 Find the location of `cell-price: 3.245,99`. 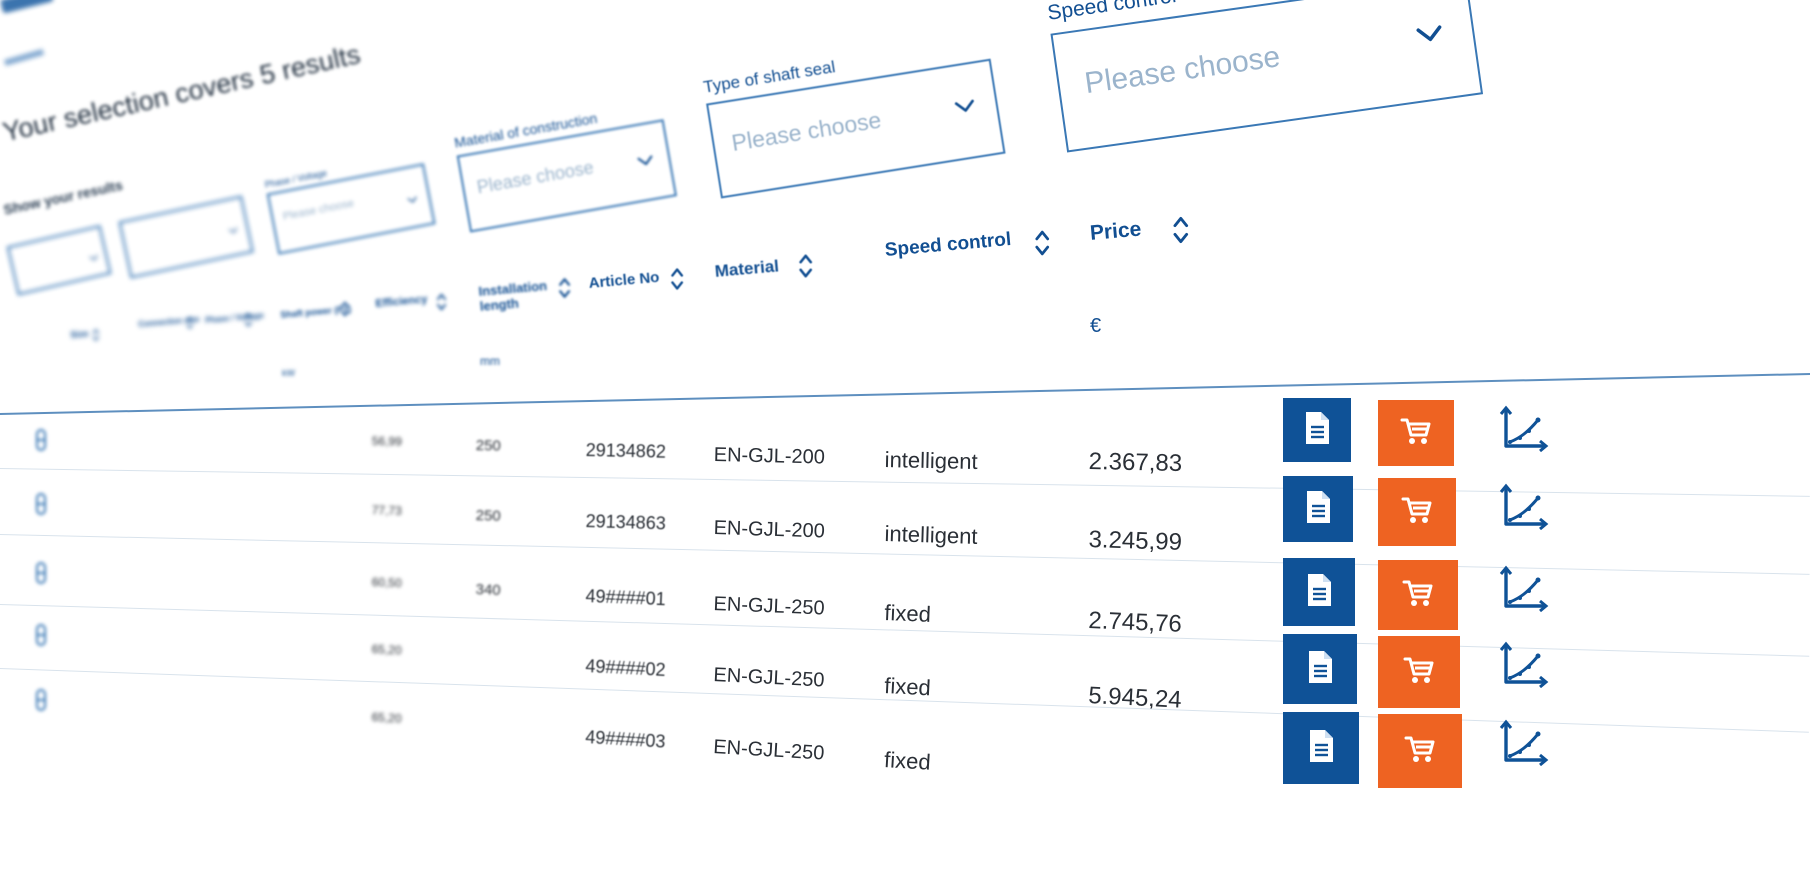

cell-price: 3.245,99 is located at coordinates (1135, 540).